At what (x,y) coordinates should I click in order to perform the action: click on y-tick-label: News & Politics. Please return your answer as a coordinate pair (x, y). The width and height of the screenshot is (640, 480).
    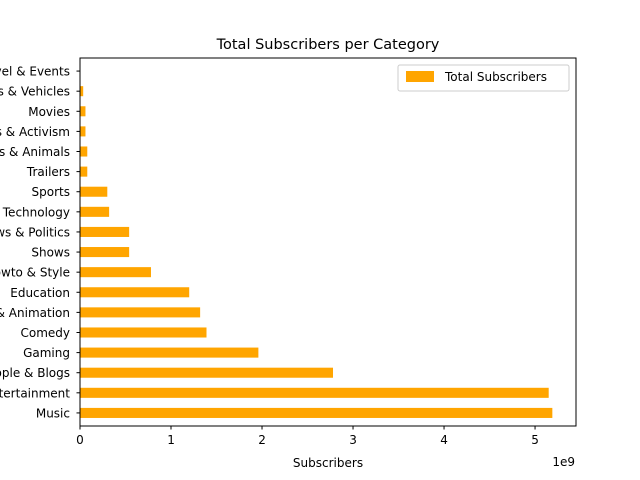
    Looking at the image, I should click on (35, 232).